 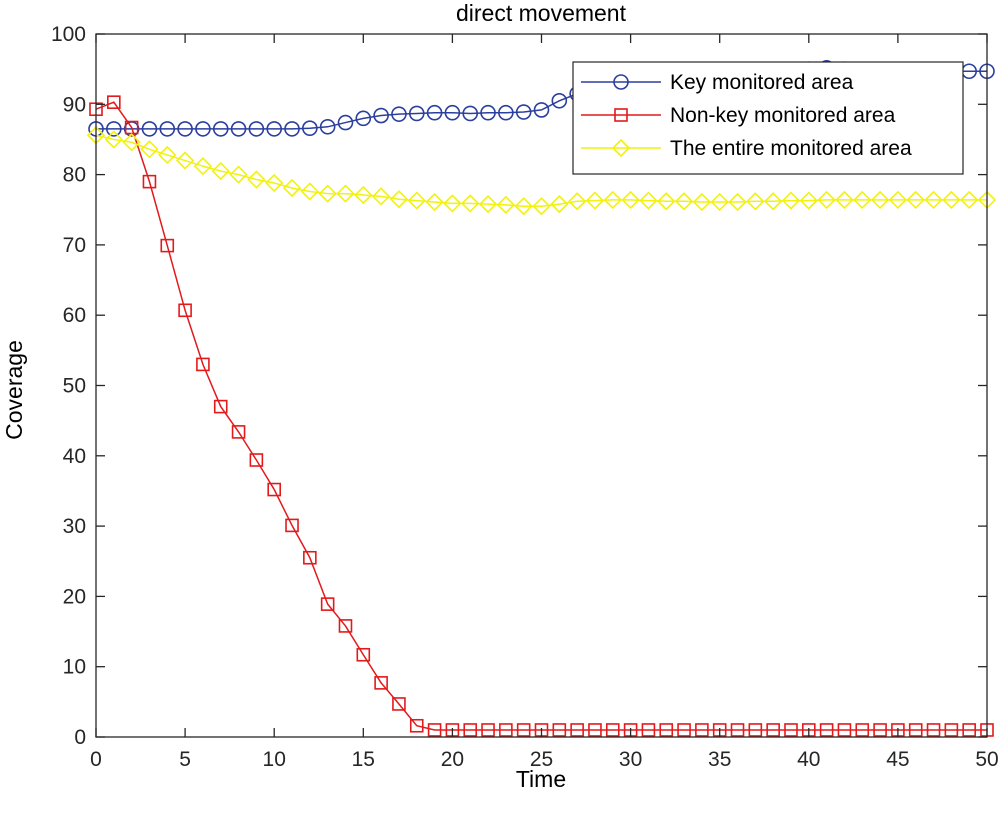 I want to click on legend-item: Key monitored area, so click(x=717, y=82).